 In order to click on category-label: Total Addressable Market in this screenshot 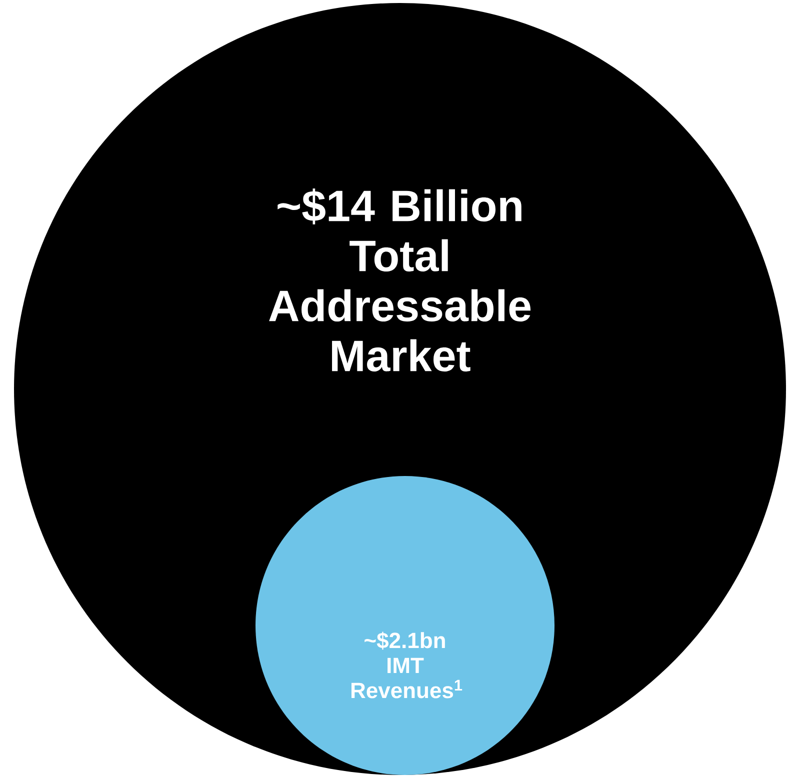, I will do `click(400, 305)`.